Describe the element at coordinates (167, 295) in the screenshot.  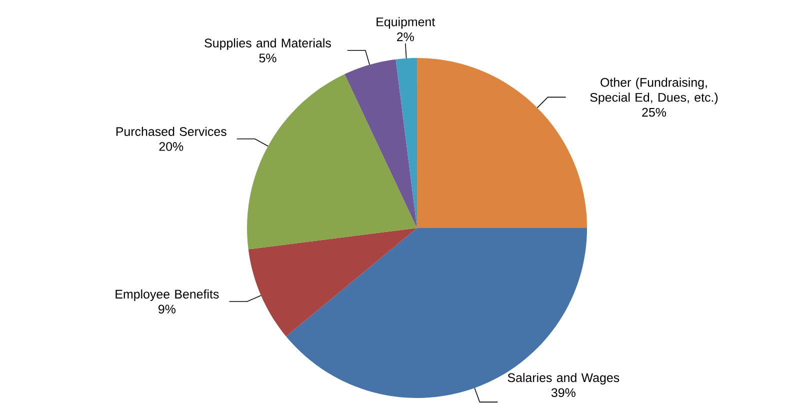
I see `slice-label: Employee Benefits` at that location.